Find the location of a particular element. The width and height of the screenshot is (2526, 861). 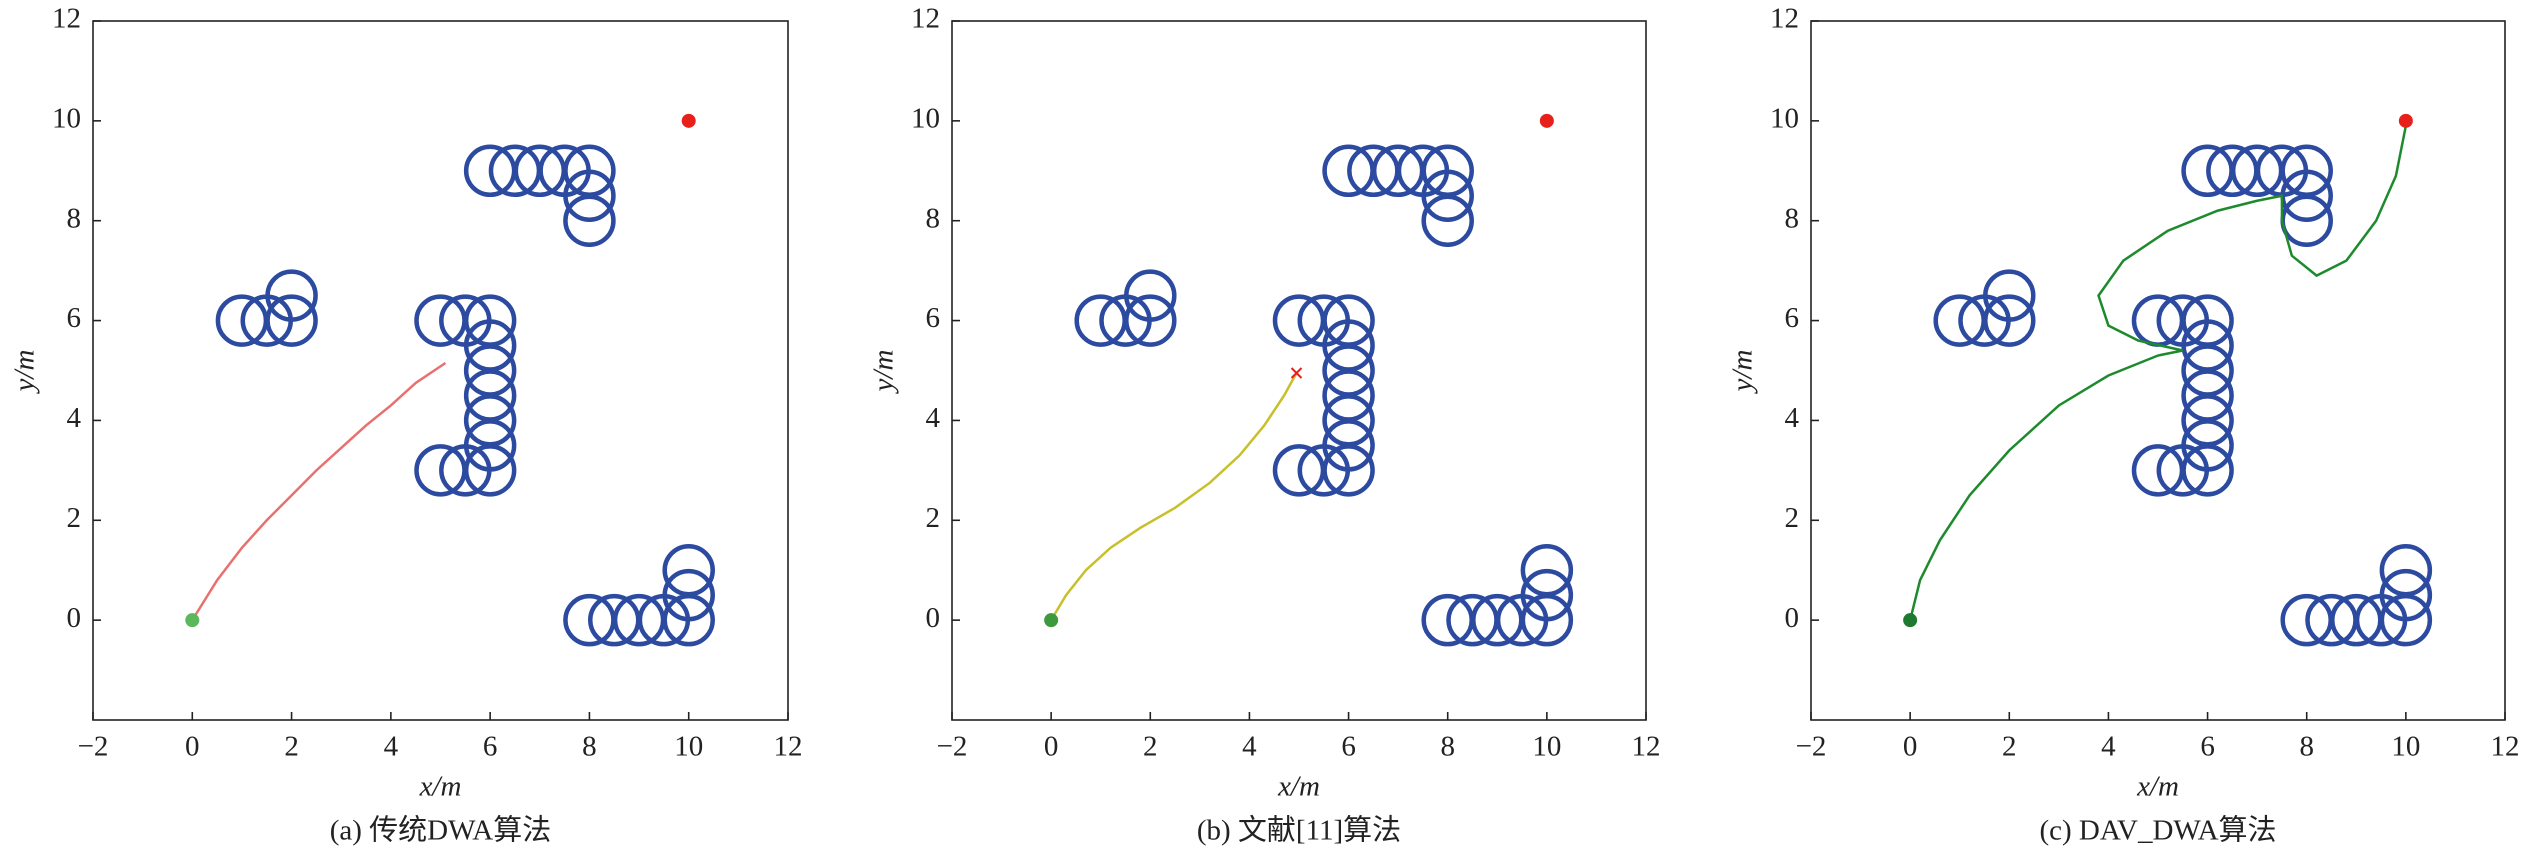

caption: (c) DAV_DWA算法 is located at coordinates (2157, 830).